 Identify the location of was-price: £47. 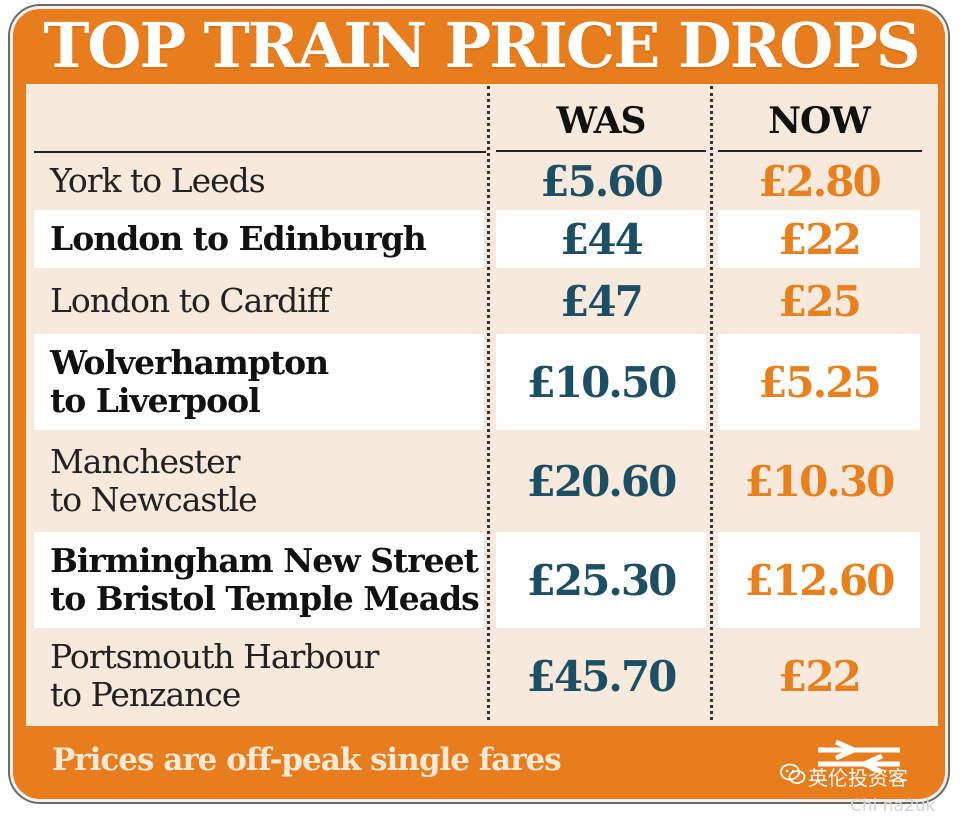
(602, 301).